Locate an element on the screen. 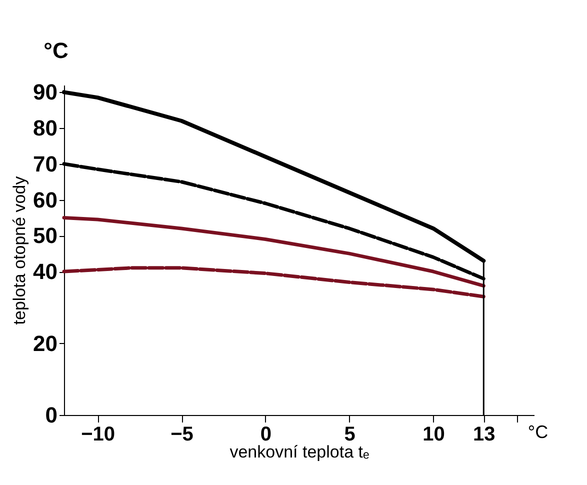  y-tick-label: 20 is located at coordinates (45, 343).